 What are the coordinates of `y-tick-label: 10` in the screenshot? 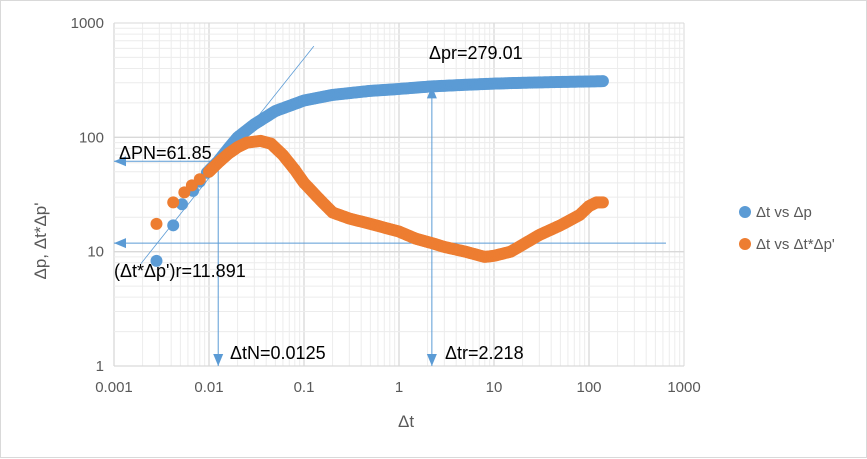 It's located at (95, 252).